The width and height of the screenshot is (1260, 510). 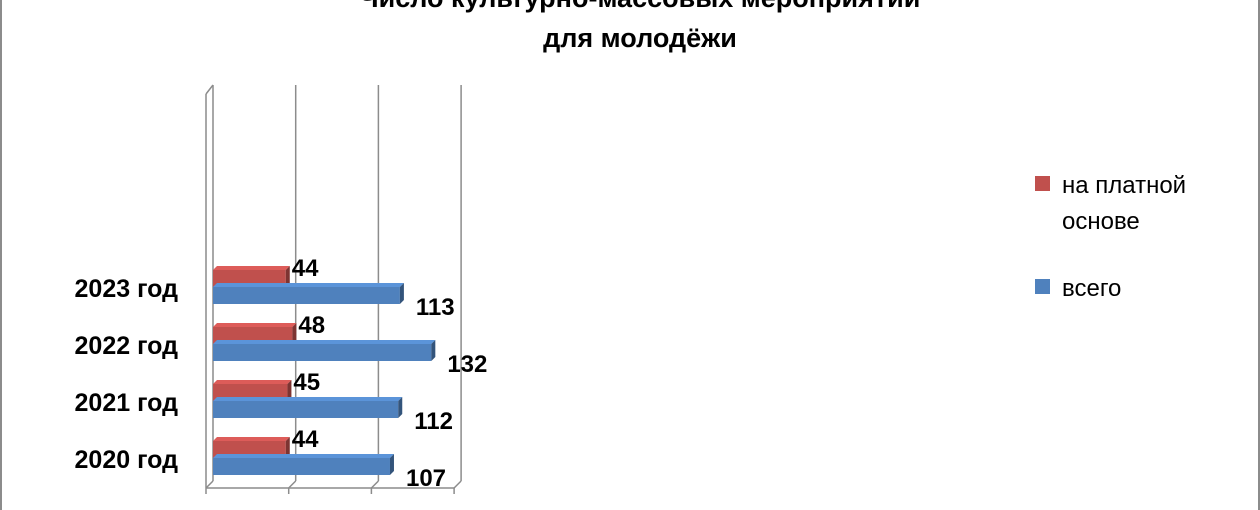 What do you see at coordinates (467, 364) in the screenshot?
I see `data-label-total-1: 132` at bounding box center [467, 364].